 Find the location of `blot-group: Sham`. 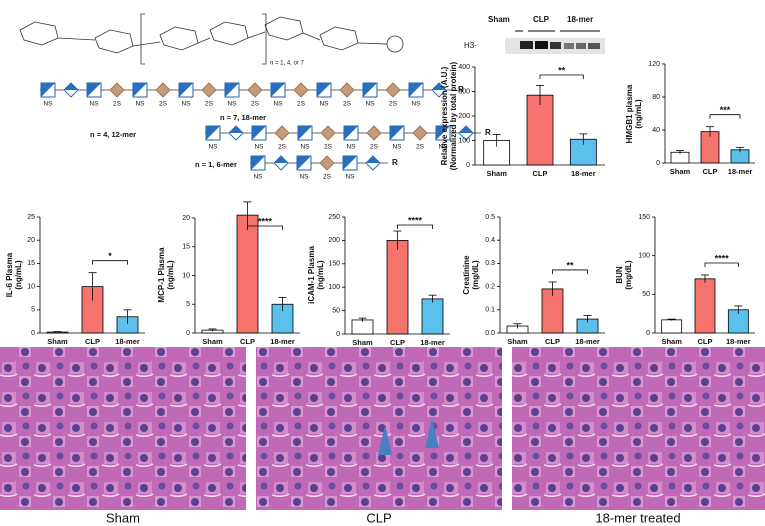

blot-group: Sham is located at coordinates (499, 19).